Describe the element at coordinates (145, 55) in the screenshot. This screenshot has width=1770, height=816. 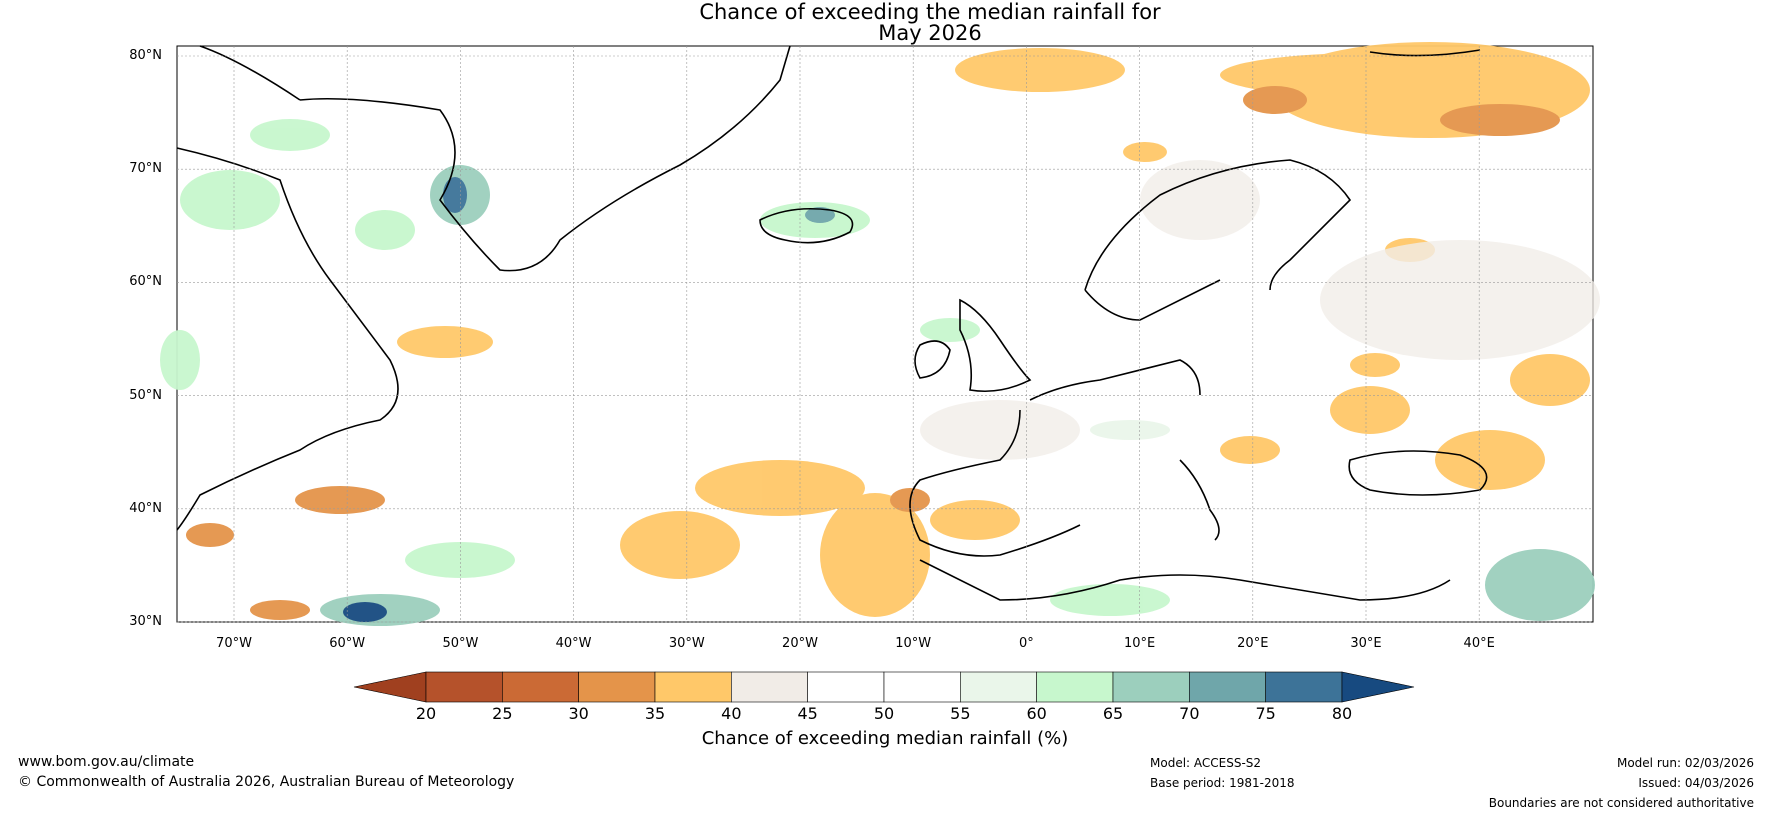
I see `latitude-label: 80°N` at that location.